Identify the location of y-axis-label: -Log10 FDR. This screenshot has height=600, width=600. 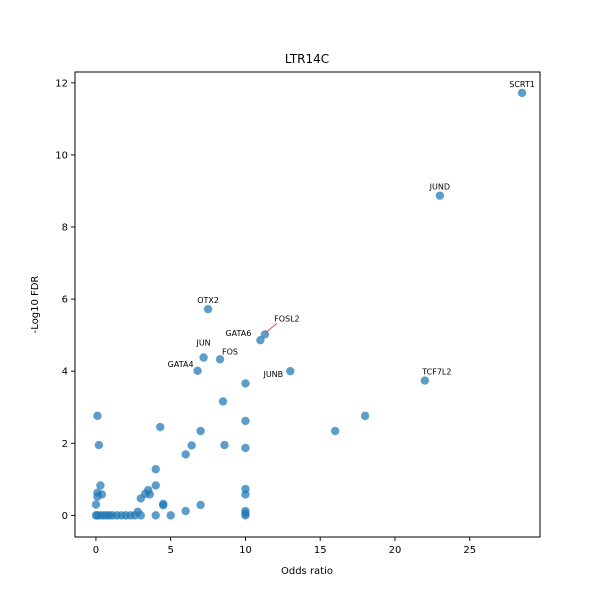
(35, 305).